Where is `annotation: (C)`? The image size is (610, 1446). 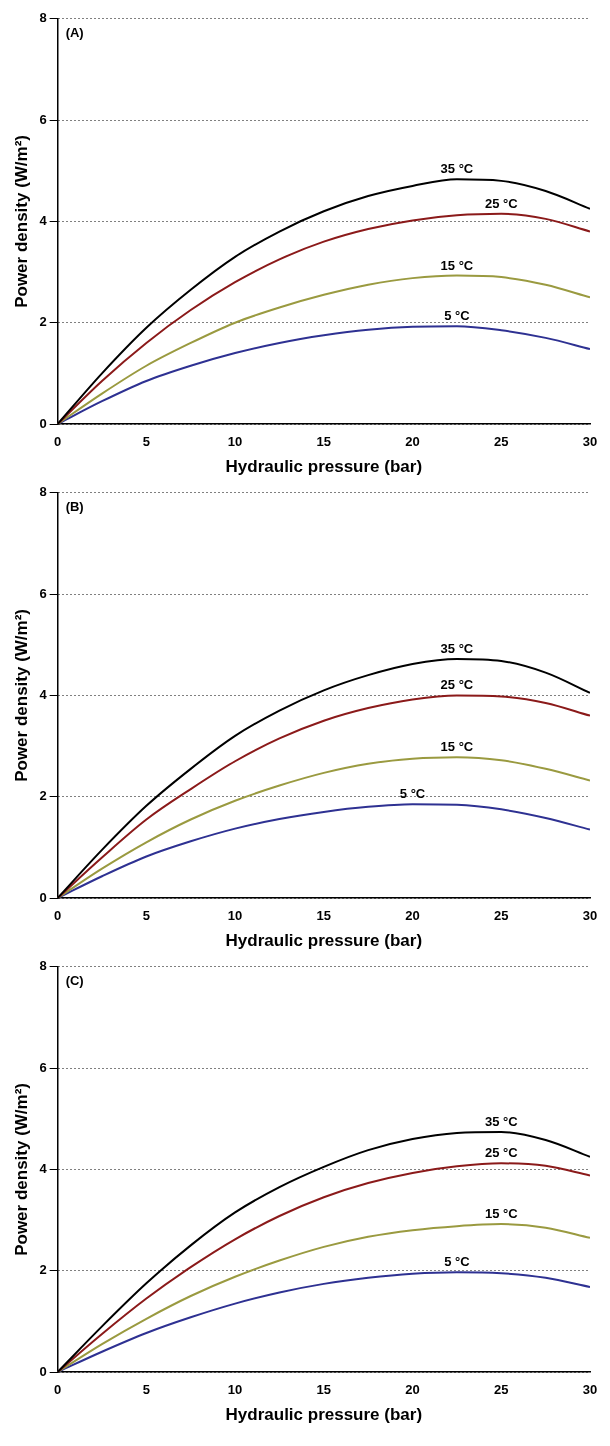
annotation: (C) is located at coordinates (74, 980).